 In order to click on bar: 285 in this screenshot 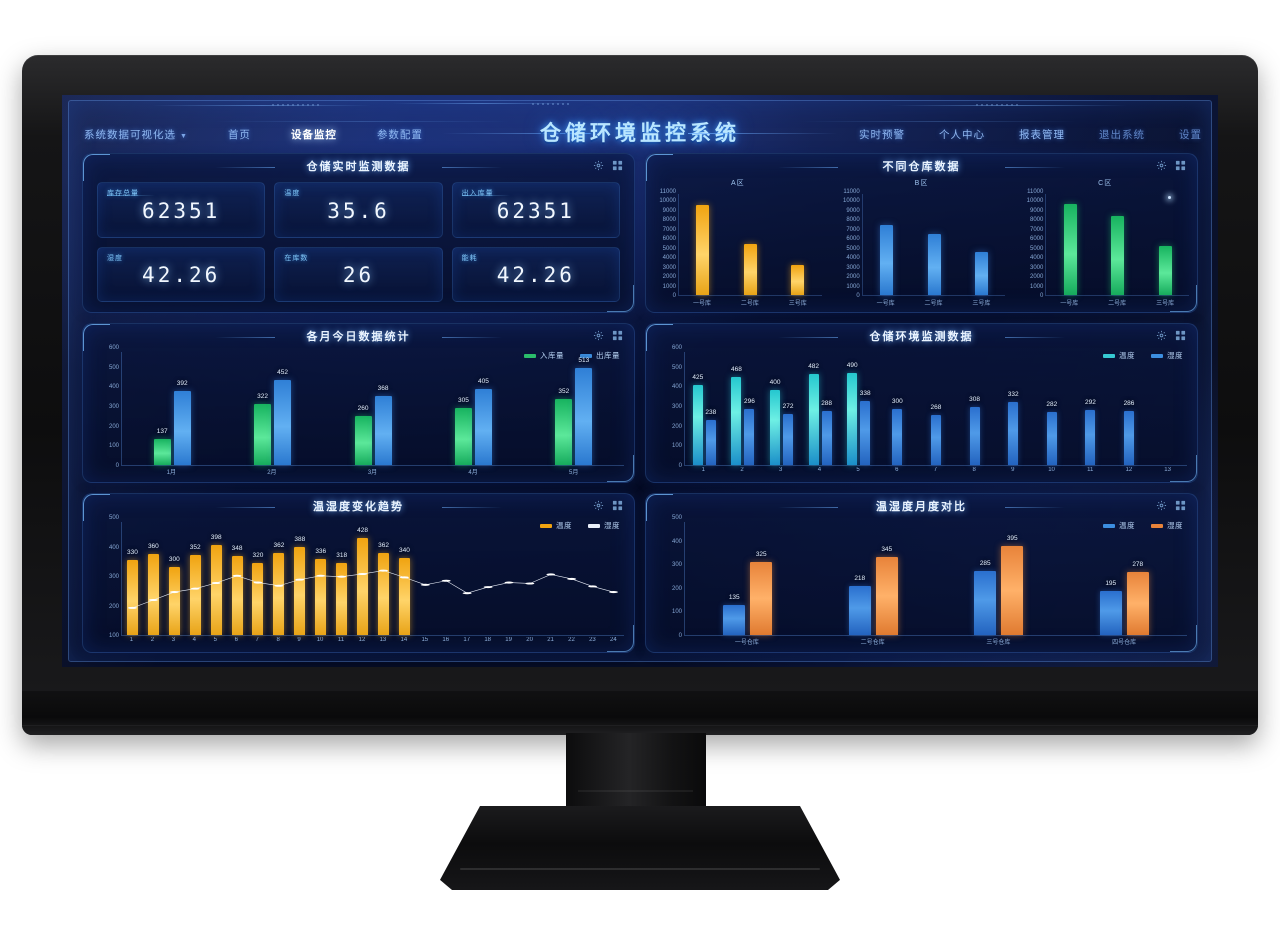, I will do `click(985, 597)`.